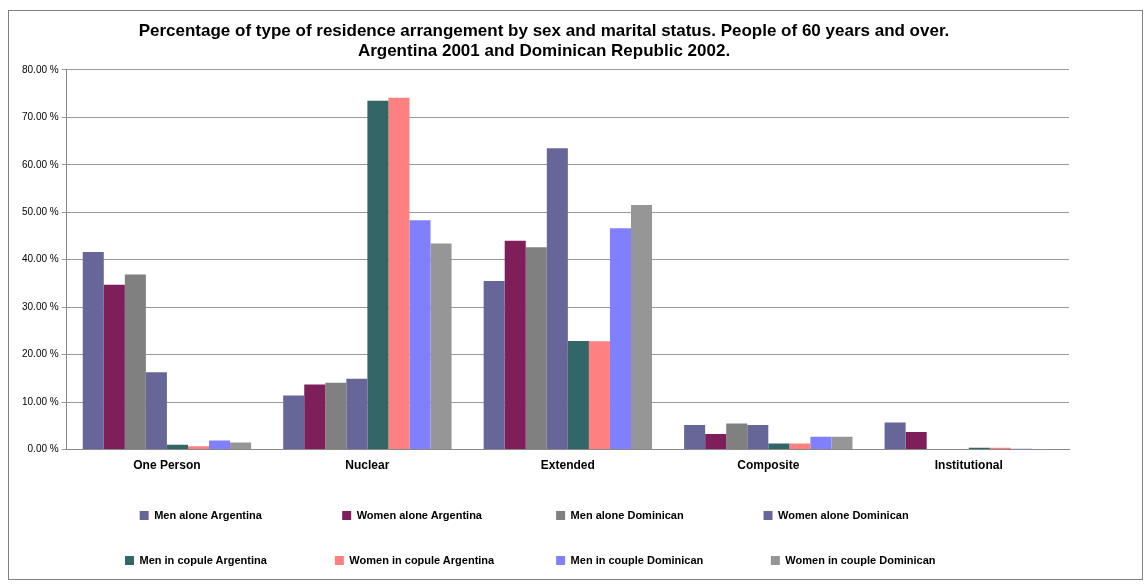 This screenshot has height=584, width=1145. What do you see at coordinates (439, 514) in the screenshot?
I see `legend-label: Women alone Argentina` at bounding box center [439, 514].